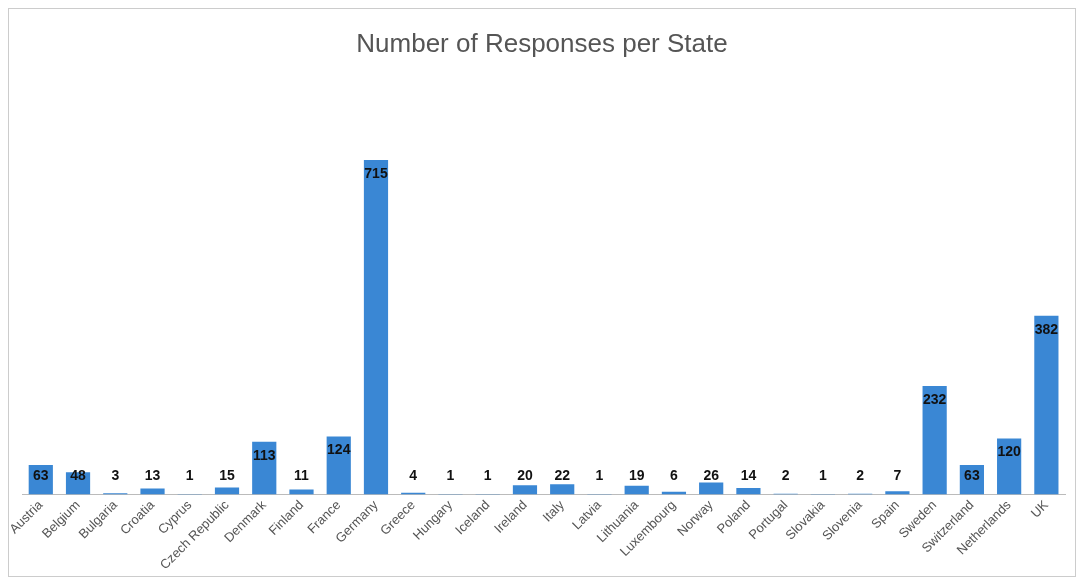  What do you see at coordinates (264, 454) in the screenshot?
I see `data-label: 113` at bounding box center [264, 454].